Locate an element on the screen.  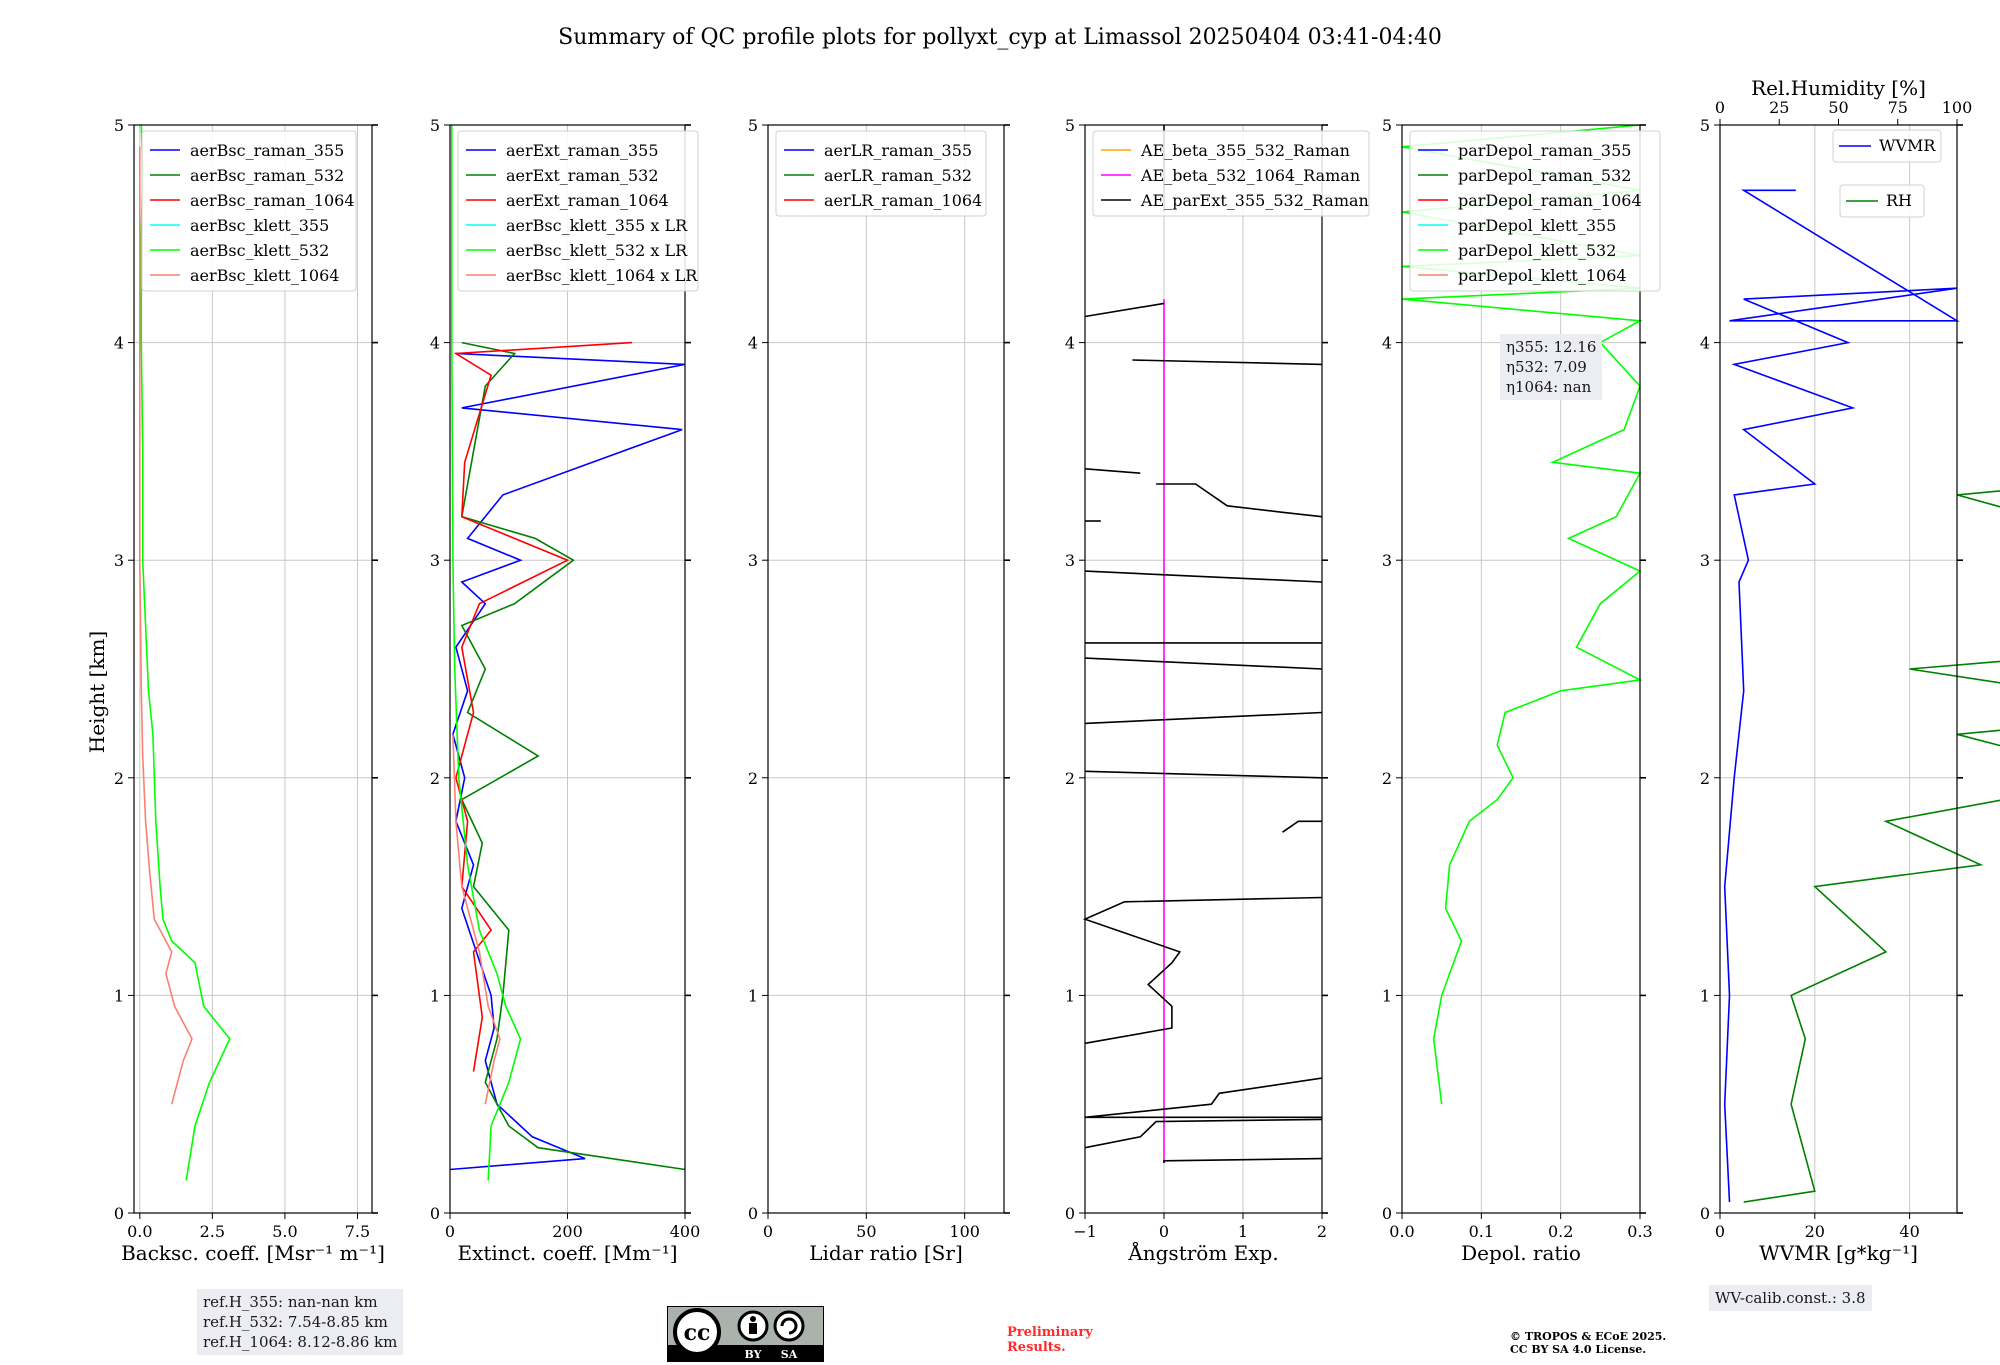
legend-box: WVMR is located at coordinates (1887, 146).